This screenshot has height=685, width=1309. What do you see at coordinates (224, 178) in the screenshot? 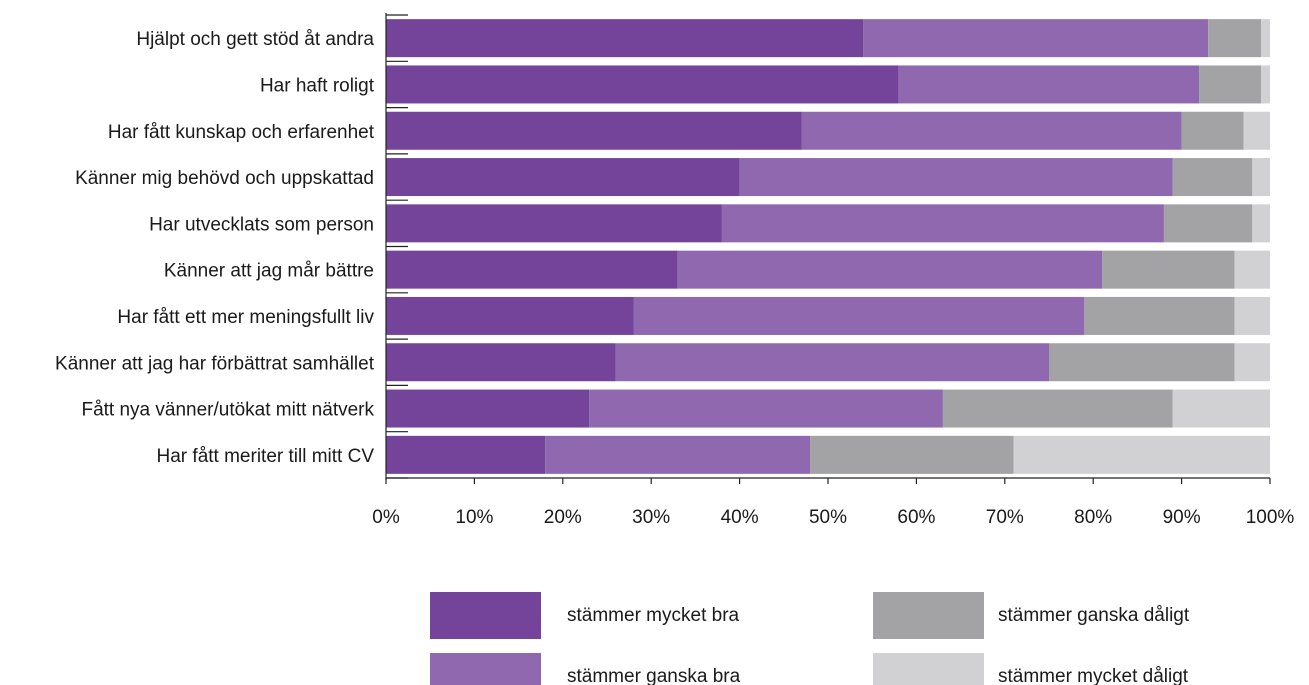
I see `category-label: Känner mig behövd och uppskattad` at bounding box center [224, 178].